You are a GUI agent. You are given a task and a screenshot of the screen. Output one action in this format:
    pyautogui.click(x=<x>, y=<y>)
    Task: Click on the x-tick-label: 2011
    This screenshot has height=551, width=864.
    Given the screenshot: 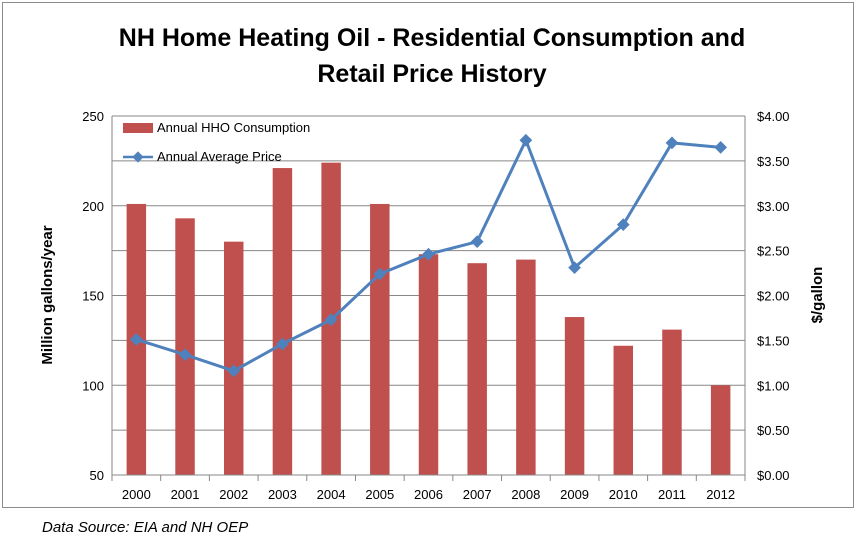 What is the action you would take?
    pyautogui.click(x=672, y=494)
    